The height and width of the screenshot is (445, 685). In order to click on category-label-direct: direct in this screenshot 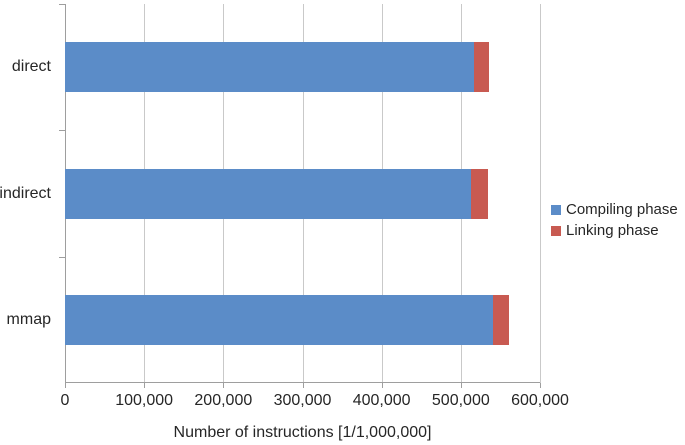, I will do `click(31, 67)`.